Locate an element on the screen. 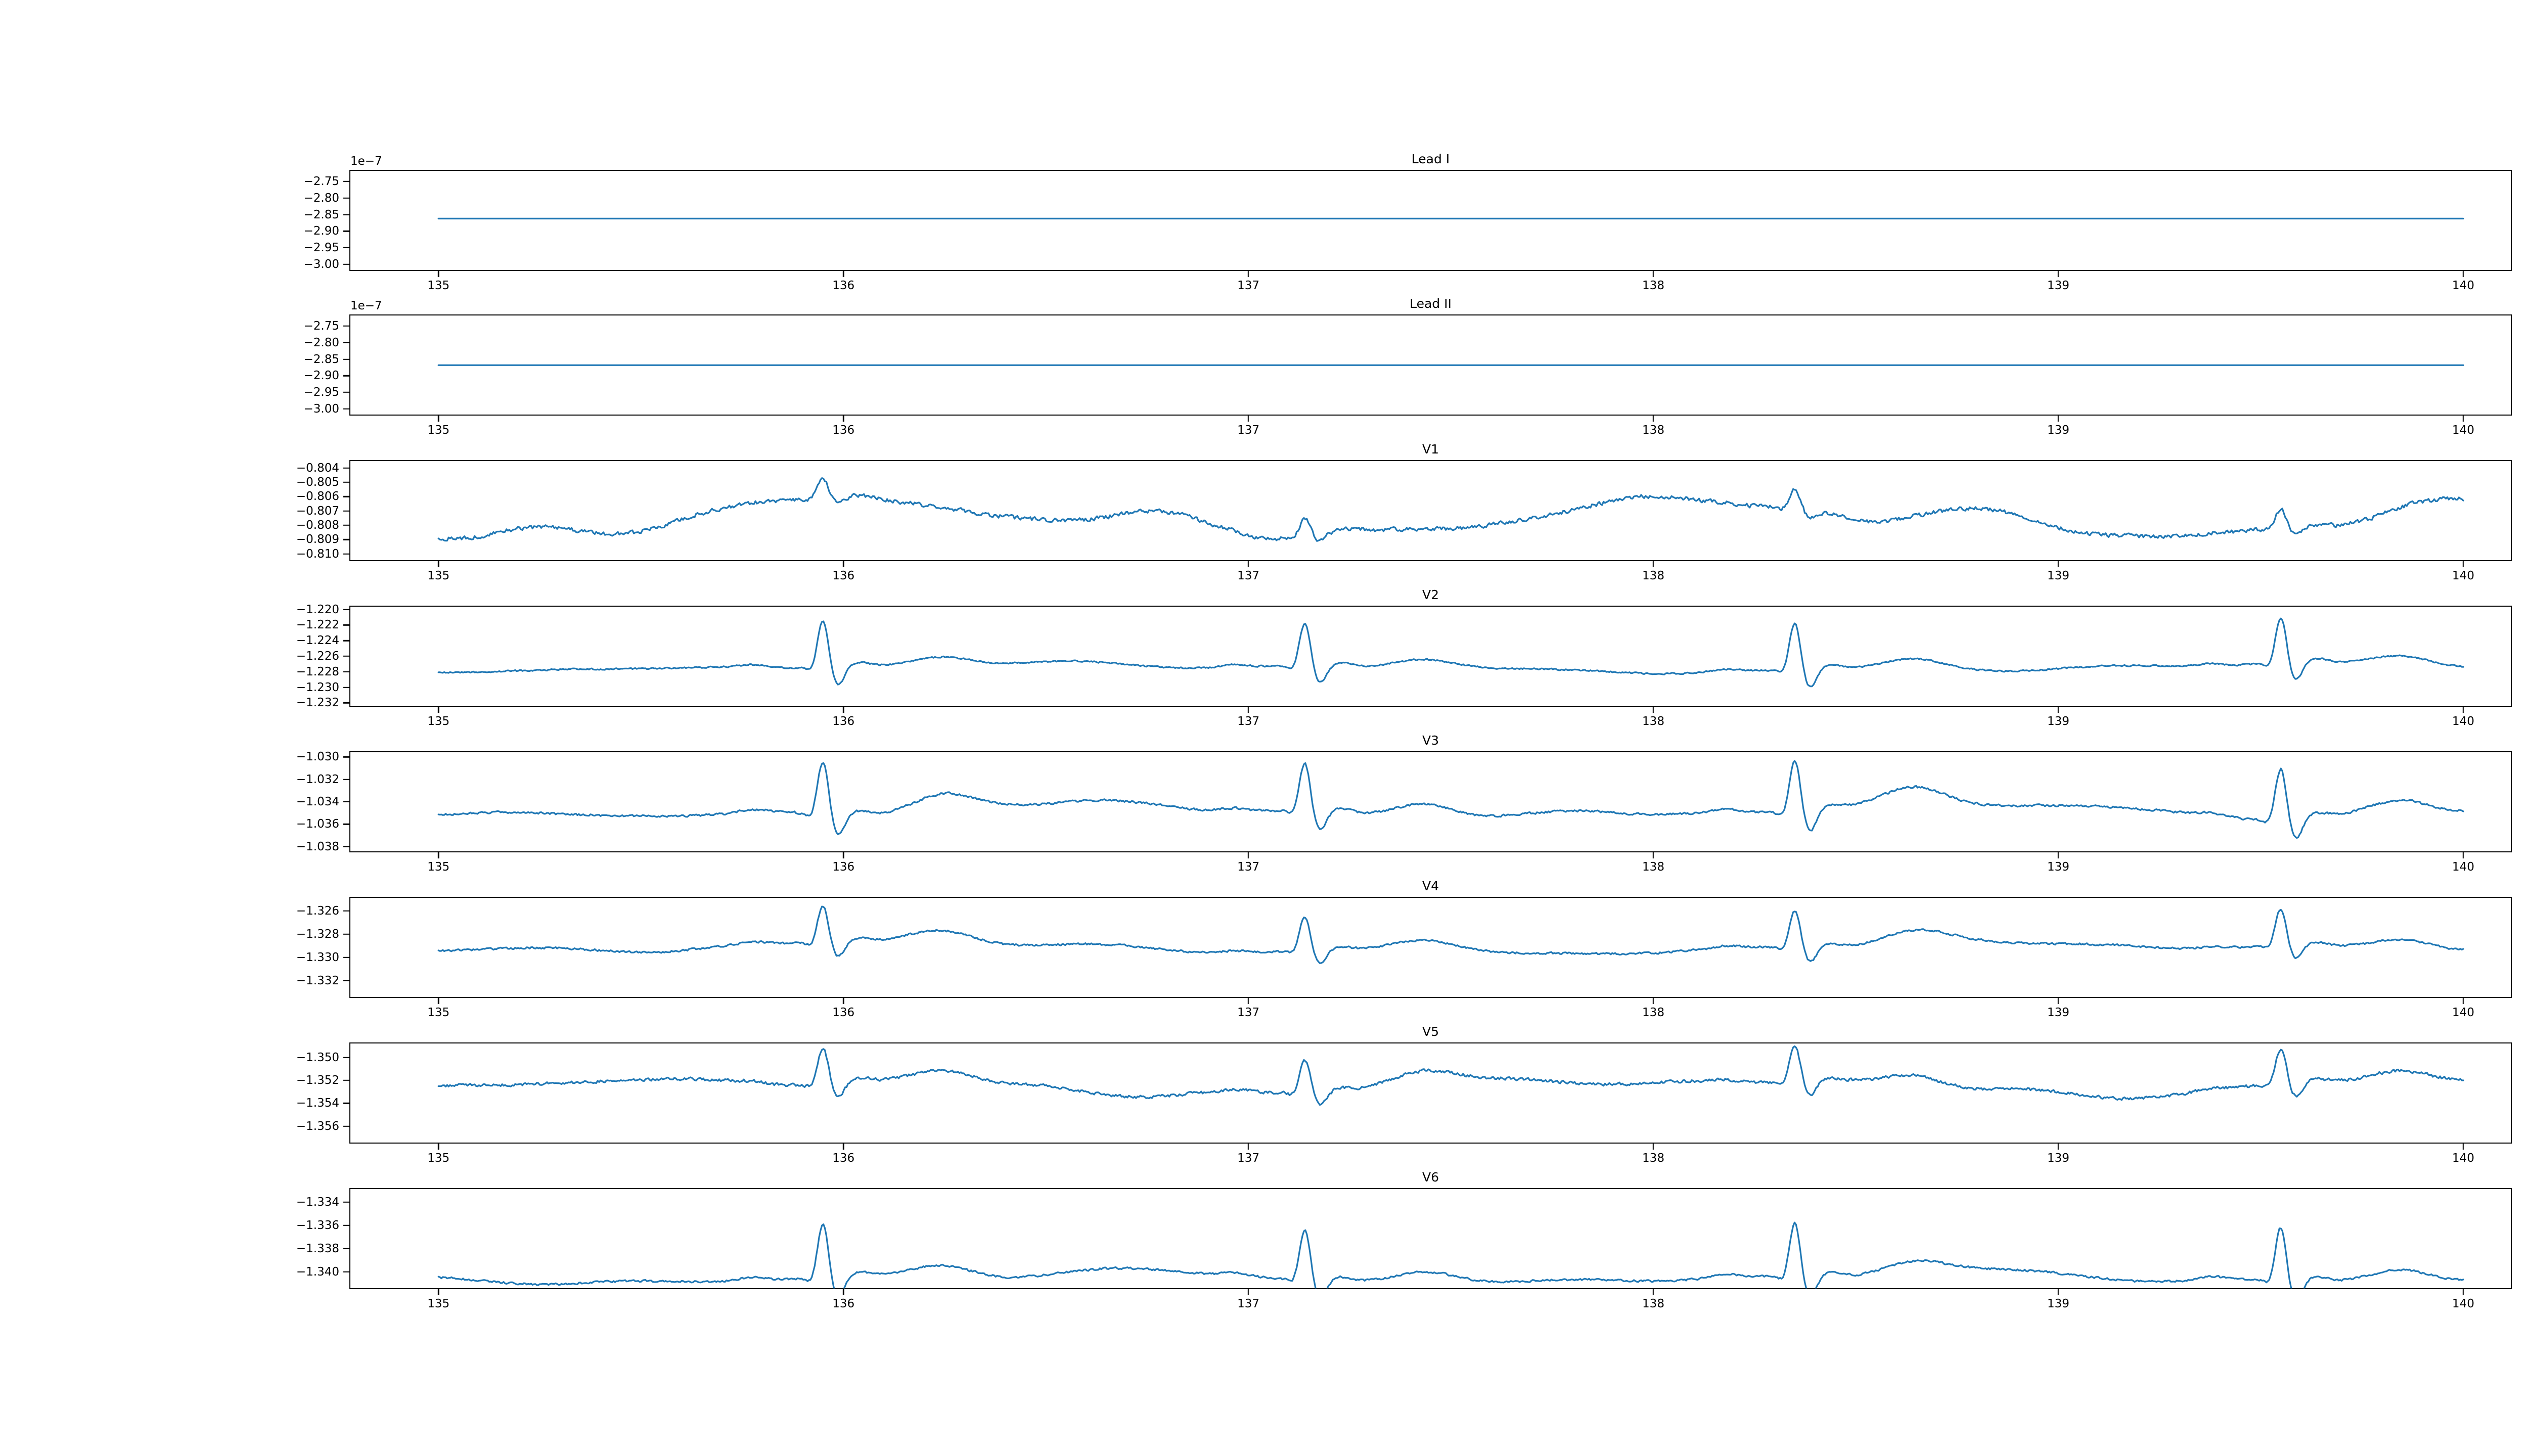 This screenshot has height=1456, width=2528. y-axis-tick-label: −2.95 is located at coordinates (321, 392).